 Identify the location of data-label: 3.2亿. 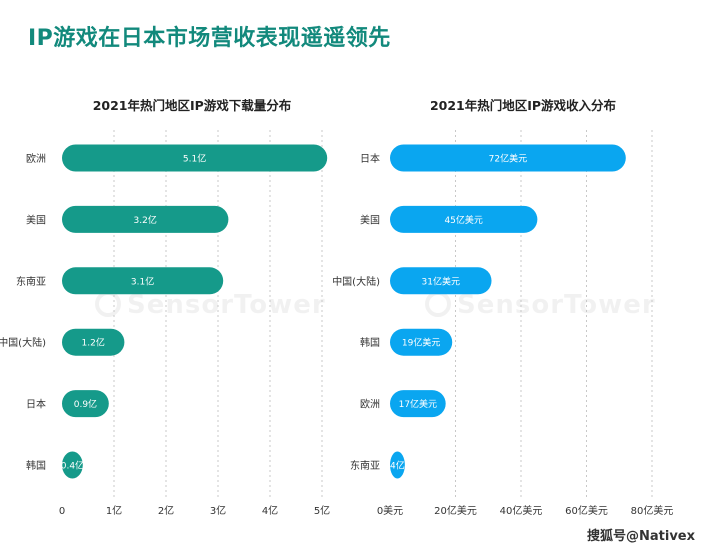
(145, 220).